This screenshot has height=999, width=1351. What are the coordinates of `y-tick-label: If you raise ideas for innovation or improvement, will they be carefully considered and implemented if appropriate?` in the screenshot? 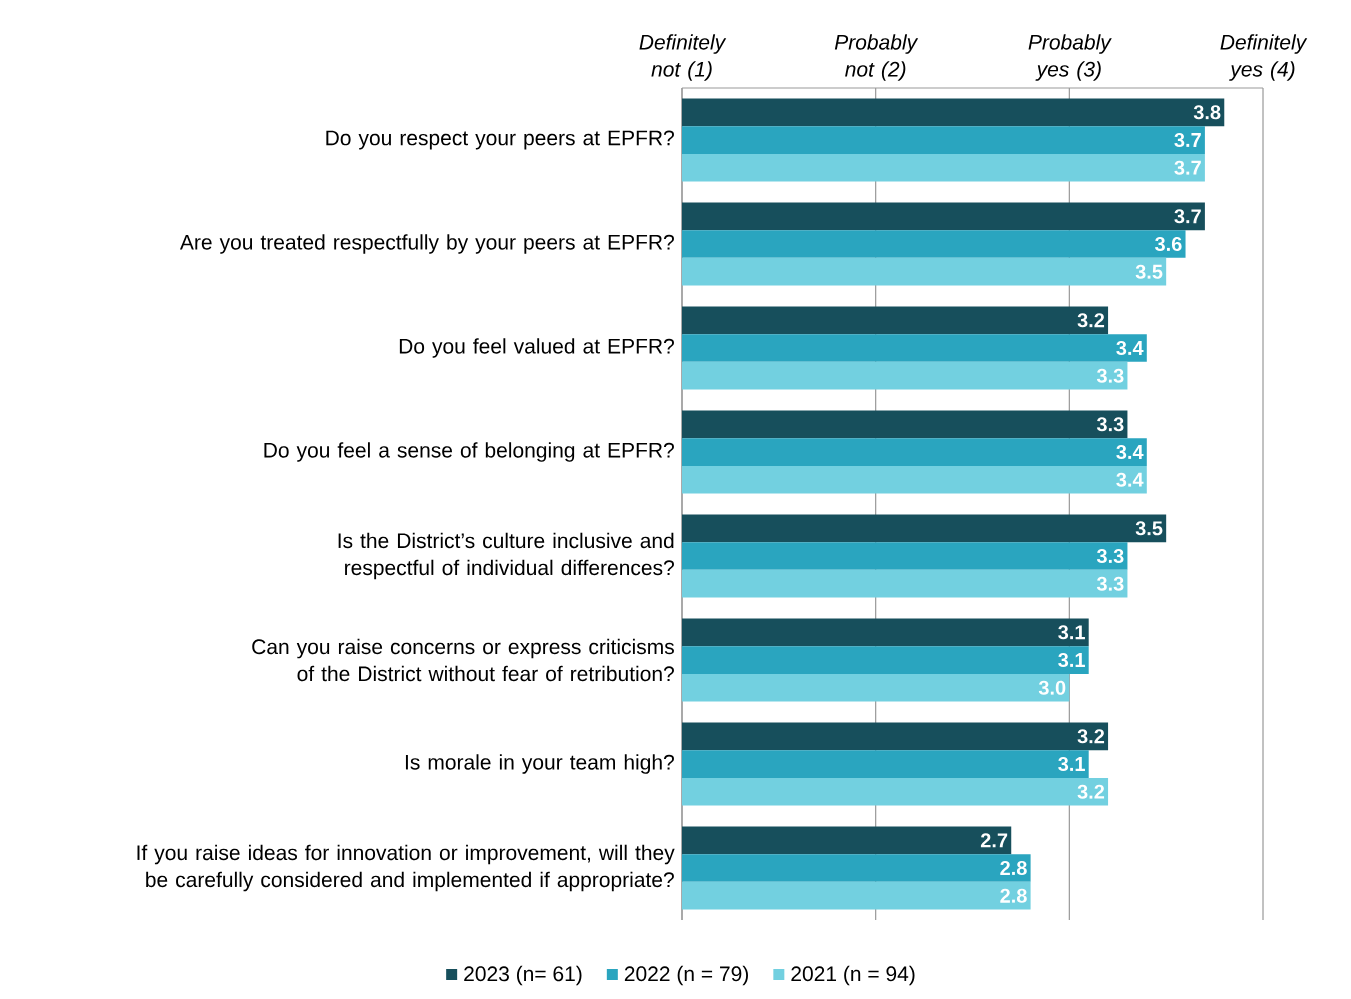 It's located at (406, 868).